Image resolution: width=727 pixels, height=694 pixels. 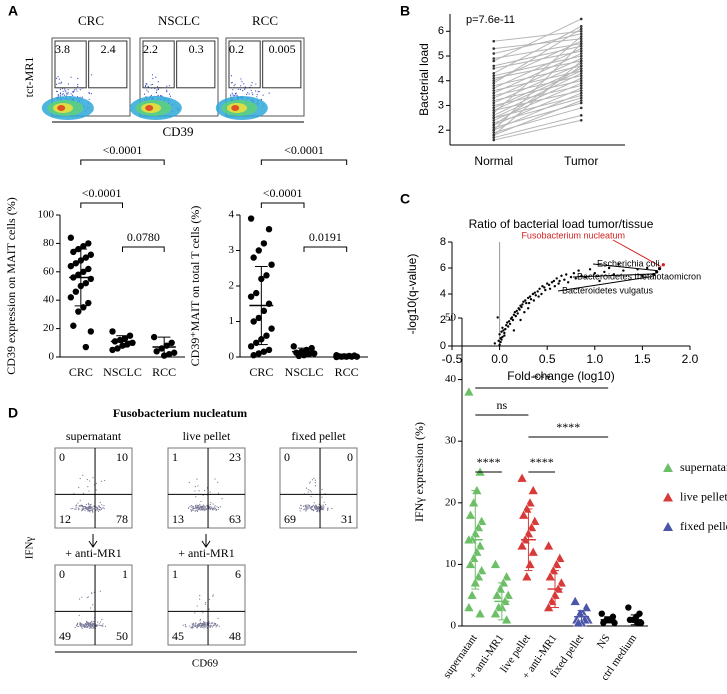 I want to click on gate-value: 3.8, so click(x=62, y=49).